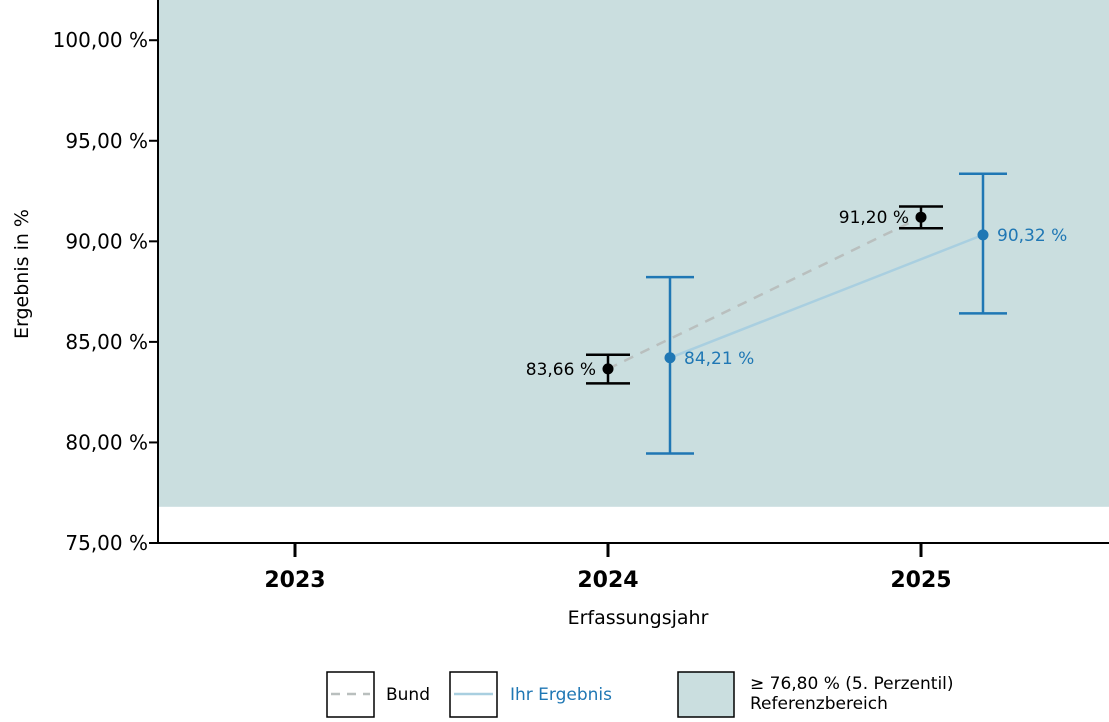  What do you see at coordinates (106, 442) in the screenshot?
I see `y-tick-label: 80,00 %` at bounding box center [106, 442].